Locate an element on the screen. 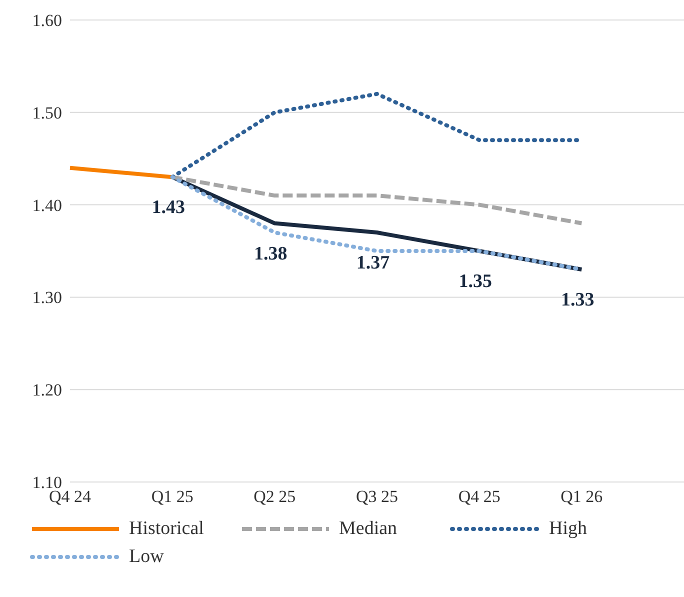  data-label: 1.43 is located at coordinates (168, 207).